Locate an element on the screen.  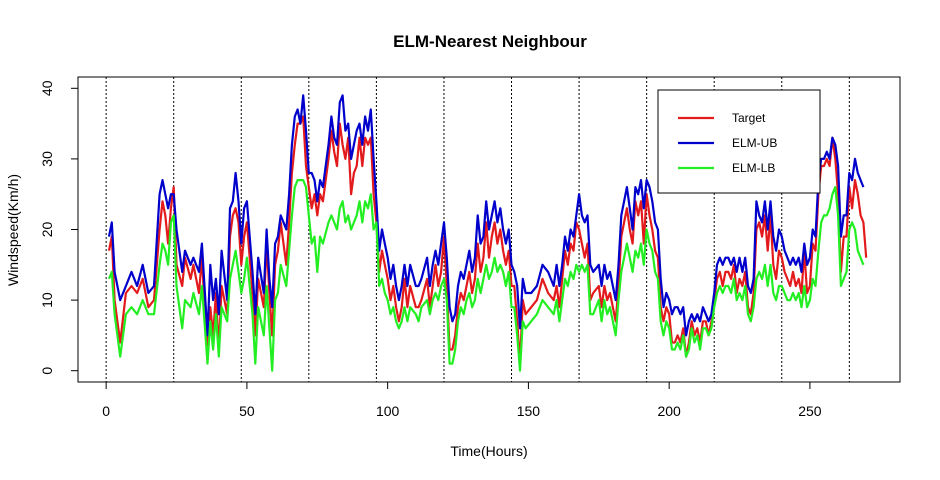
y-tick-label-10: 10 is located at coordinates (47, 300).